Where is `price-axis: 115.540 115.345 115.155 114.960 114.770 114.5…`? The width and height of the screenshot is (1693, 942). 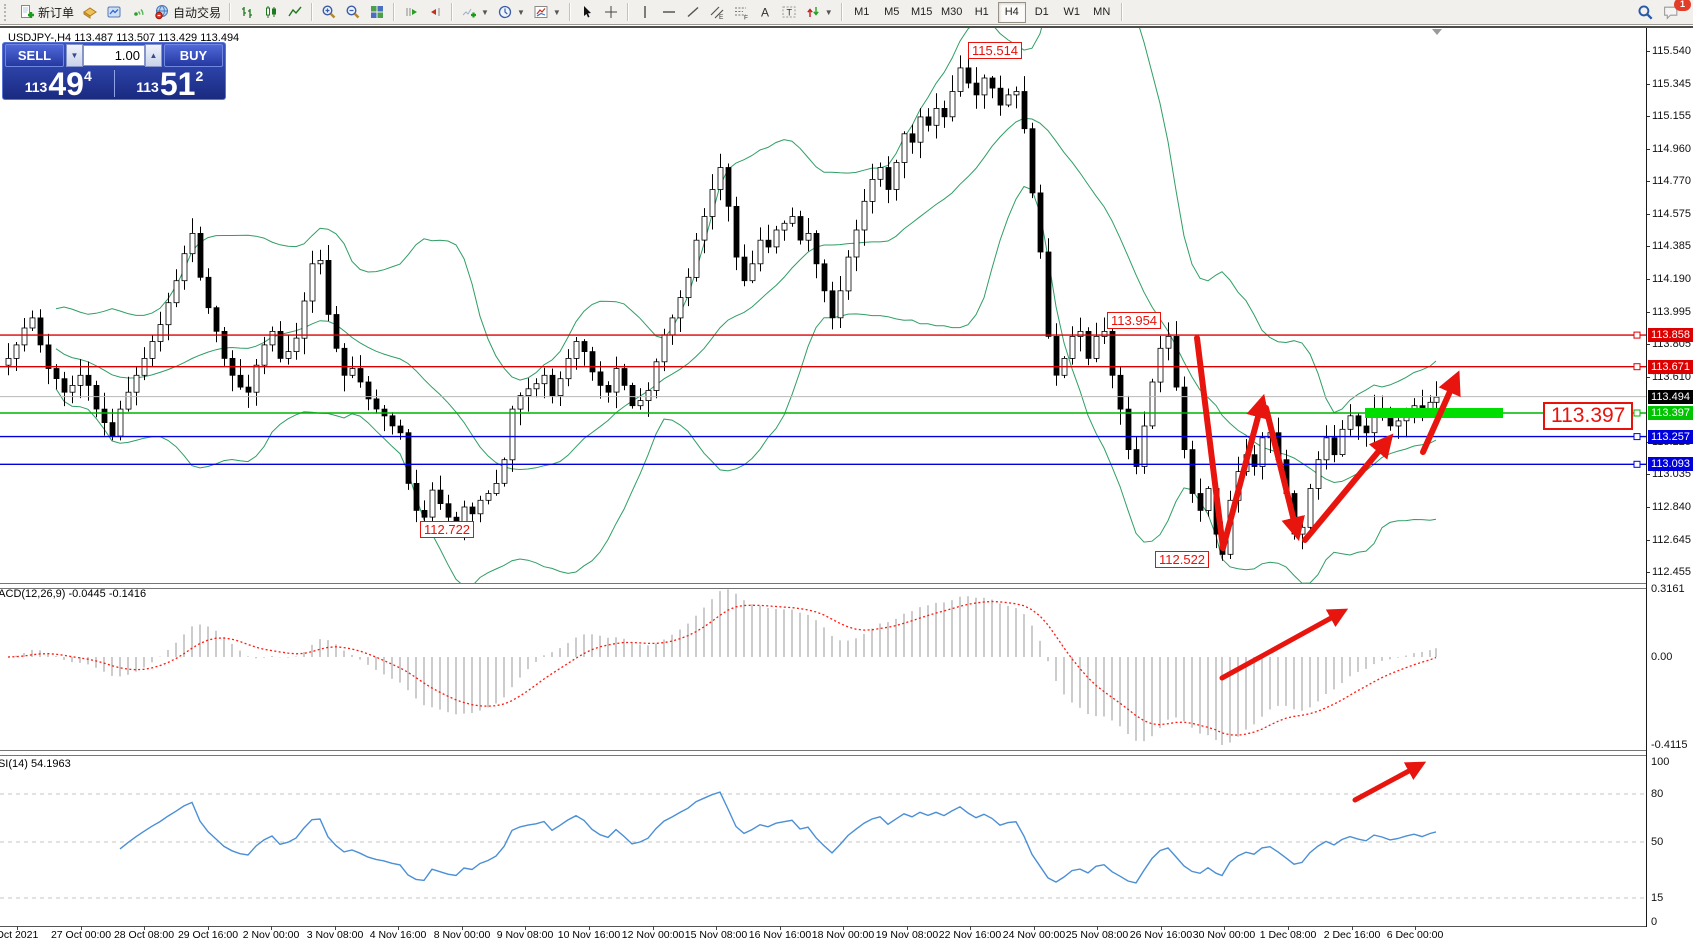 price-axis: 115.540 115.345 115.155 114.960 114.770 114.5… is located at coordinates (1669, 477).